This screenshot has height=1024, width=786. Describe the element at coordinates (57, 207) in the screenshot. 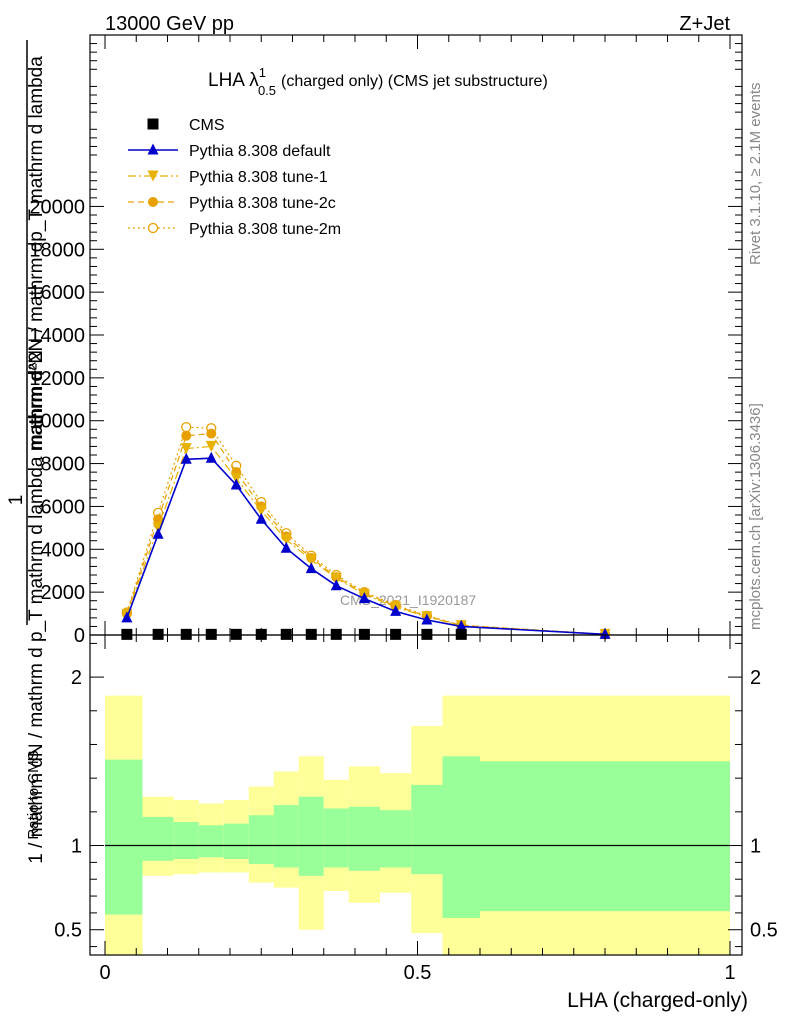

I see `y-tick-label: 20000` at that location.